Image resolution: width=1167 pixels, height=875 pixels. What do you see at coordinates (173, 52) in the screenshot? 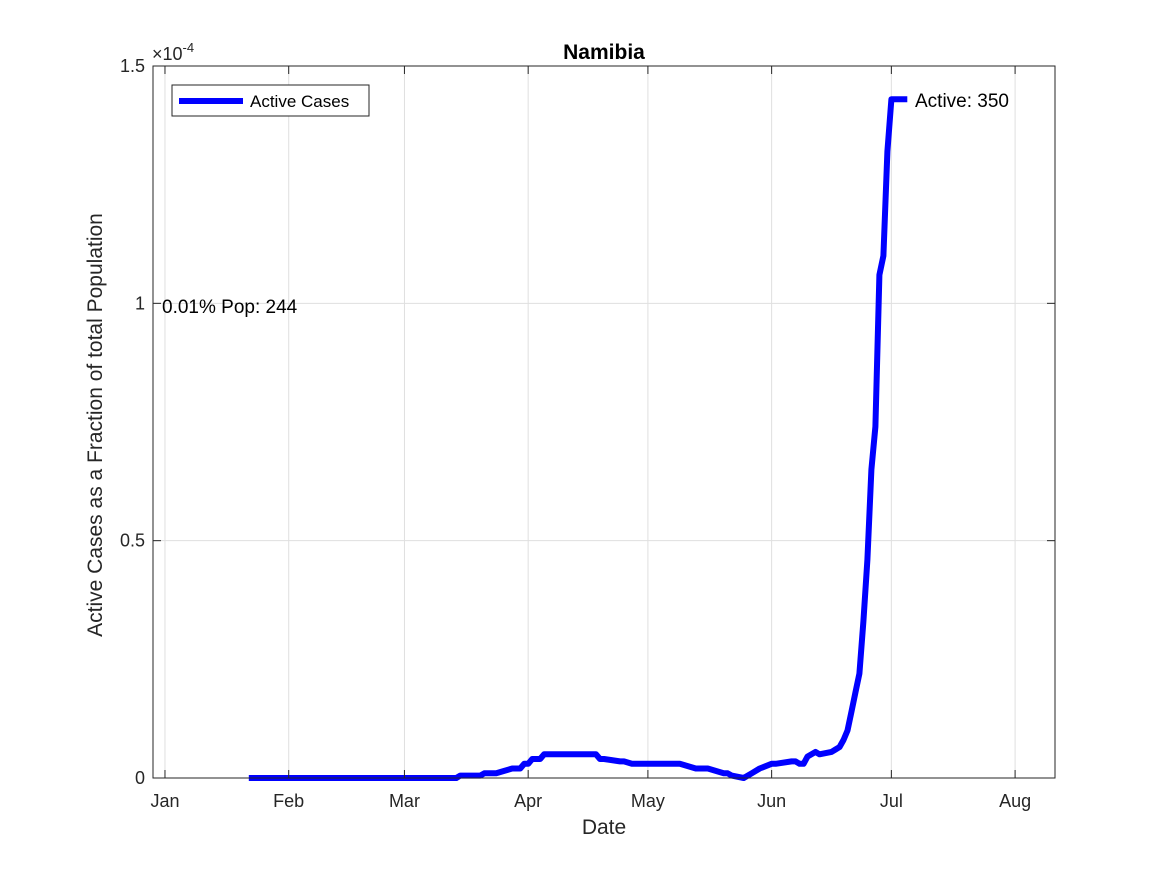
I see `y-exponent-label: ×10⁻⁴` at bounding box center [173, 52].